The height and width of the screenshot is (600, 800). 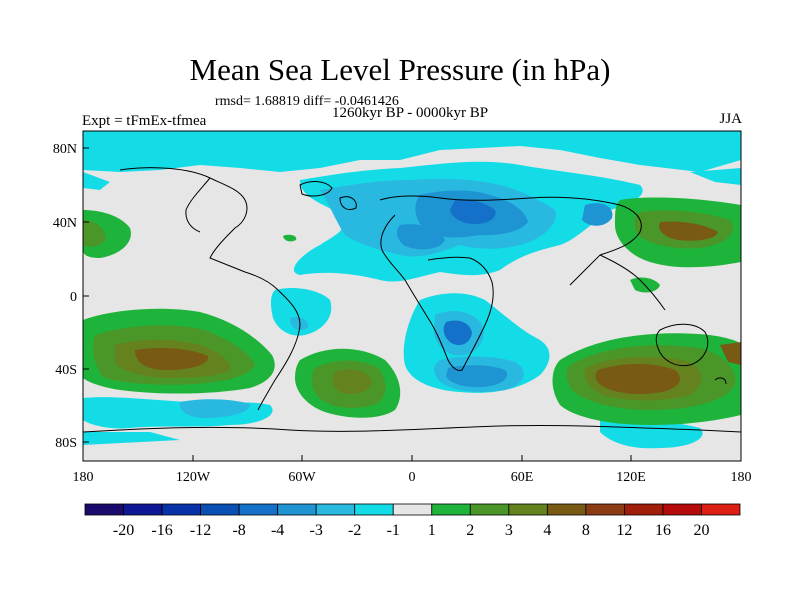 What do you see at coordinates (277, 530) in the screenshot?
I see `colorbar-label: -4` at bounding box center [277, 530].